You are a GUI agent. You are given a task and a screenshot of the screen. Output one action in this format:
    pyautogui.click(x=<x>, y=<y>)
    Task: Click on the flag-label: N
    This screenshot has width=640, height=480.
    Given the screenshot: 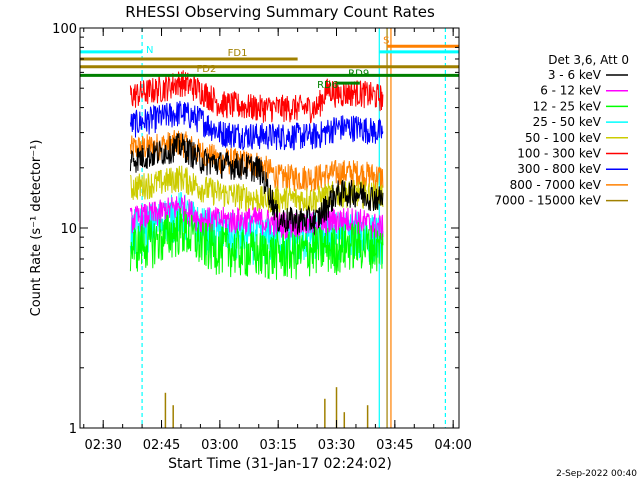 What is the action you would take?
    pyautogui.click(x=149, y=50)
    